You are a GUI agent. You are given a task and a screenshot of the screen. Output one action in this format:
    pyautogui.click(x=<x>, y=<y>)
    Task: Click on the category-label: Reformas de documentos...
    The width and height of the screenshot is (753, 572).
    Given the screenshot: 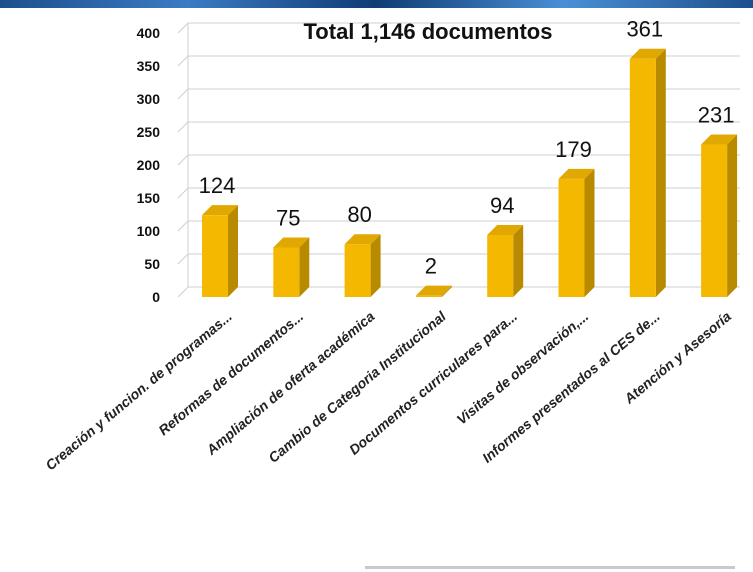 What is the action you would take?
    pyautogui.click(x=230, y=373)
    